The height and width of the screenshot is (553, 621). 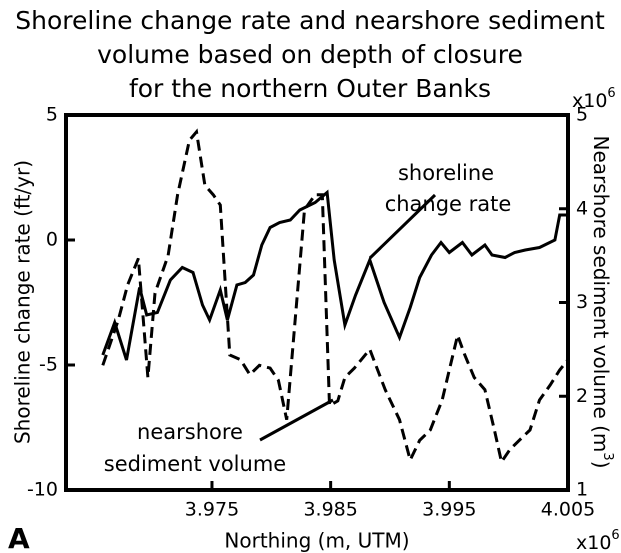 What do you see at coordinates (582, 208) in the screenshot?
I see `y2-tick-label: 4` at bounding box center [582, 208].